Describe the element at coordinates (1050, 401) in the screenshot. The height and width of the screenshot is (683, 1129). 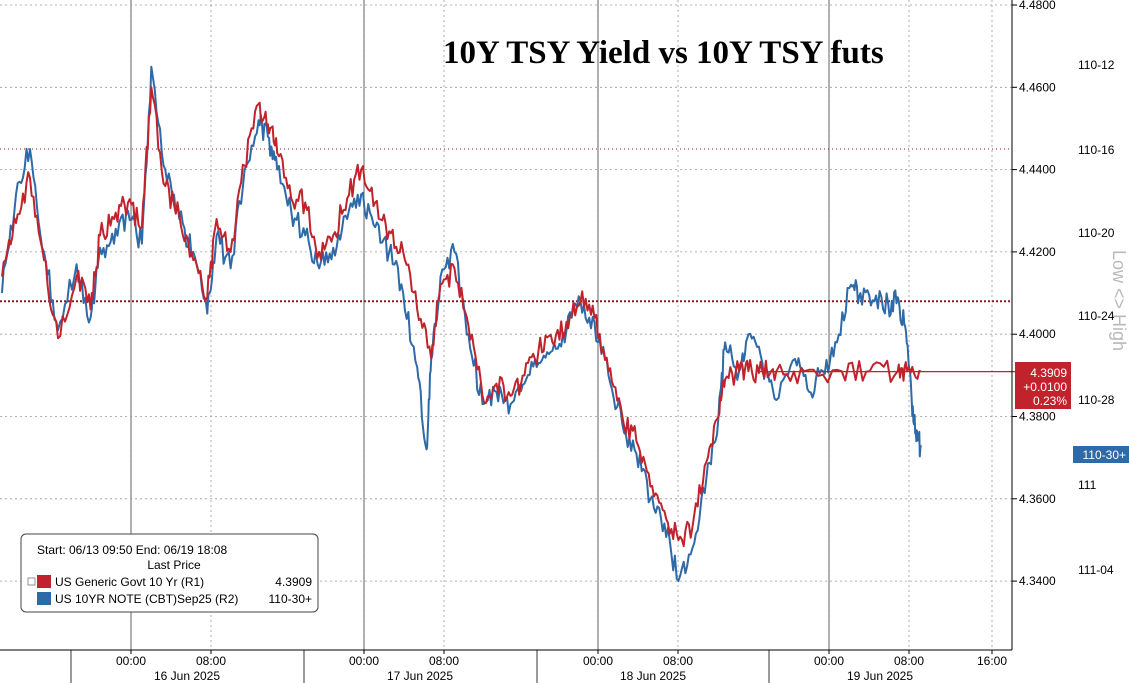
I see `r1-change-pct: 0.23%` at that location.